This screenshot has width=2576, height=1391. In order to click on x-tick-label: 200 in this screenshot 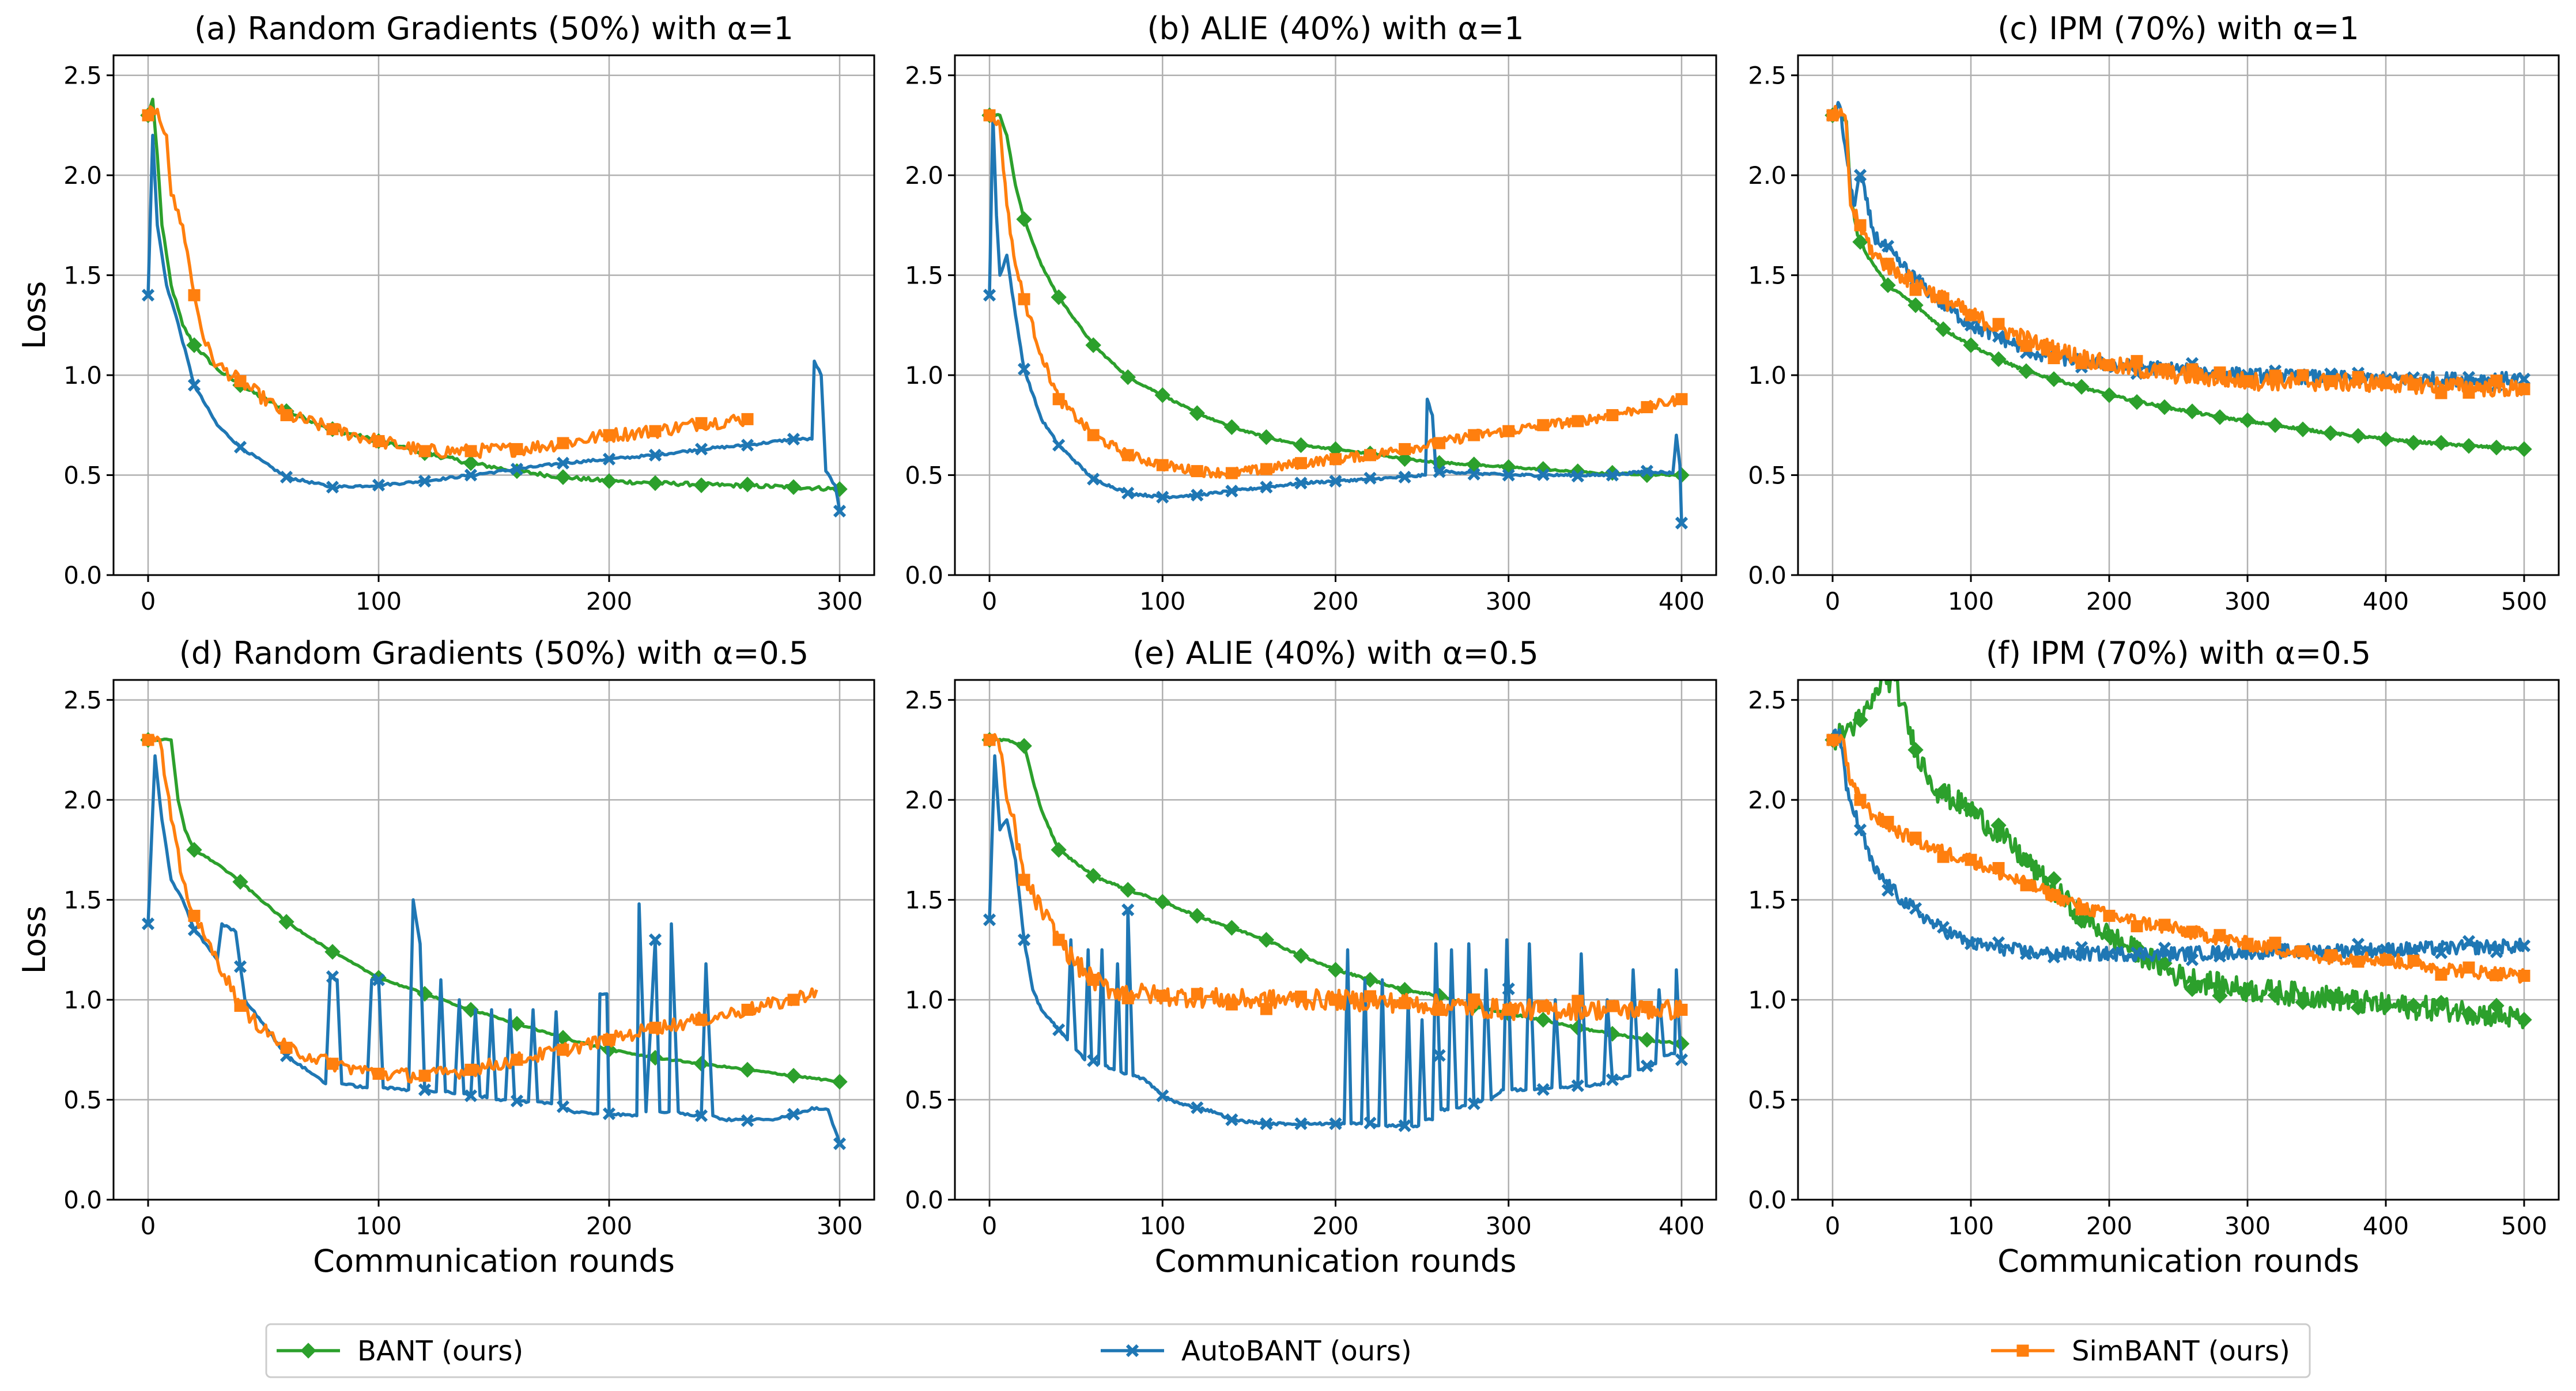, I will do `click(609, 601)`.